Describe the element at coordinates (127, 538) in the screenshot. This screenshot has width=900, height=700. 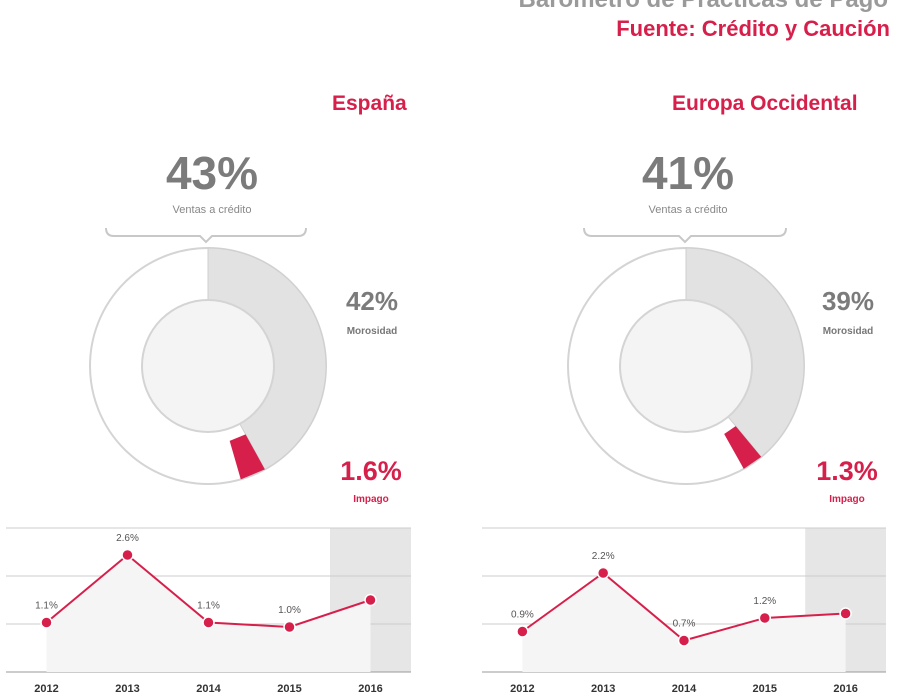
I see `data-label: 2.6%` at that location.